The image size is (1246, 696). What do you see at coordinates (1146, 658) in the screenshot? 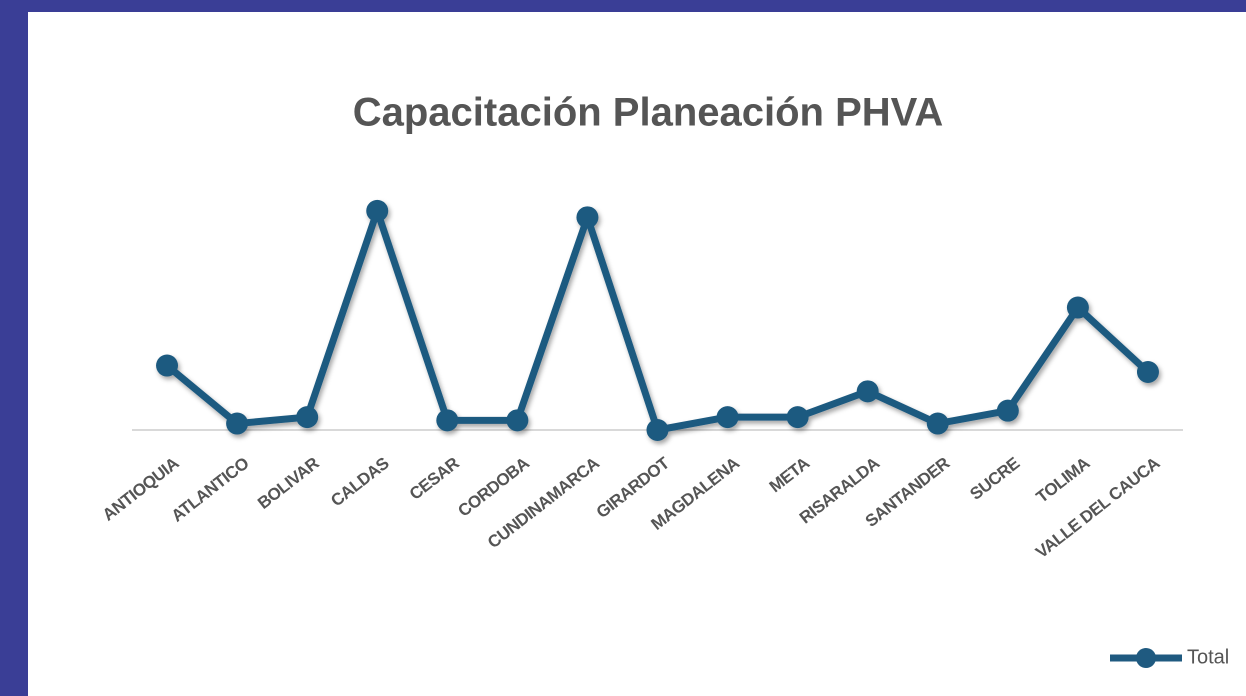
I see `legend-marker` at bounding box center [1146, 658].